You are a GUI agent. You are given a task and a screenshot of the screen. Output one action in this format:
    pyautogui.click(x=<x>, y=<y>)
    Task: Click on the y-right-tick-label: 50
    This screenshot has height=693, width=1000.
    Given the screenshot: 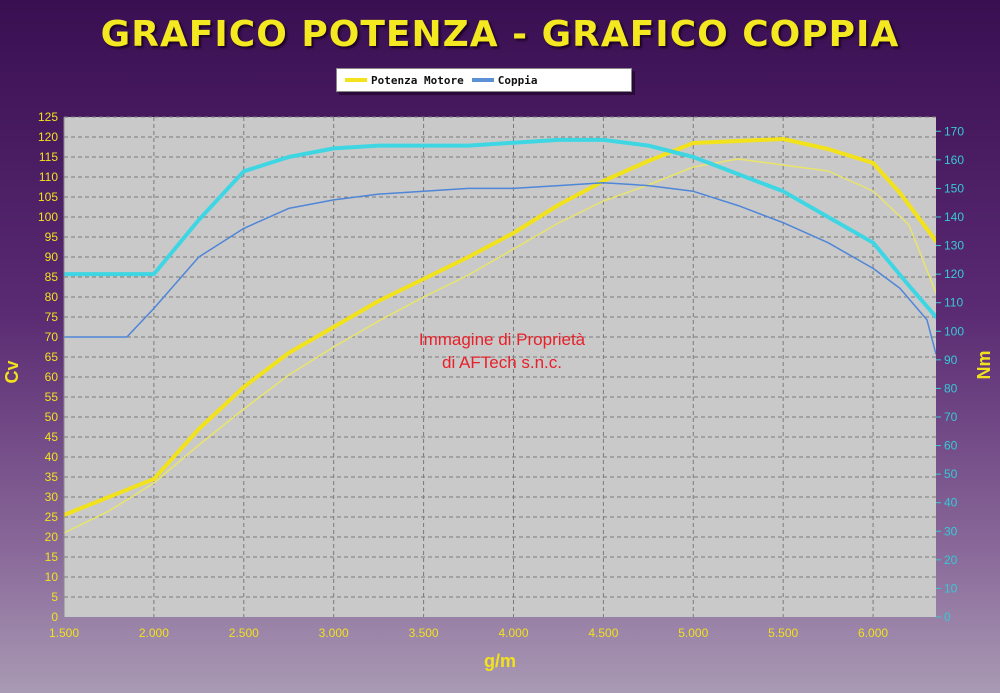 What is the action you would take?
    pyautogui.click(x=951, y=474)
    